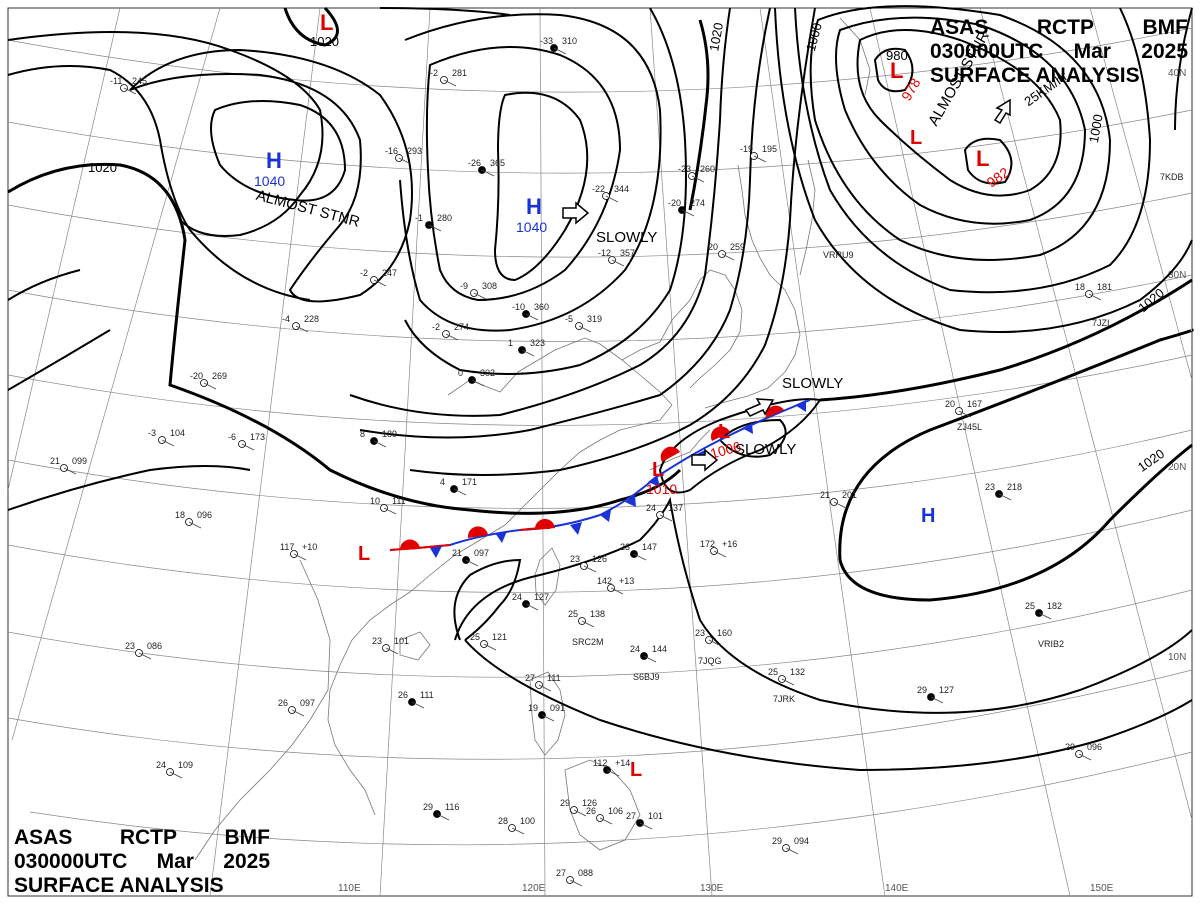 The image size is (1200, 919). Describe the element at coordinates (311, 319) in the screenshot. I see `station-pressure: 228` at that location.